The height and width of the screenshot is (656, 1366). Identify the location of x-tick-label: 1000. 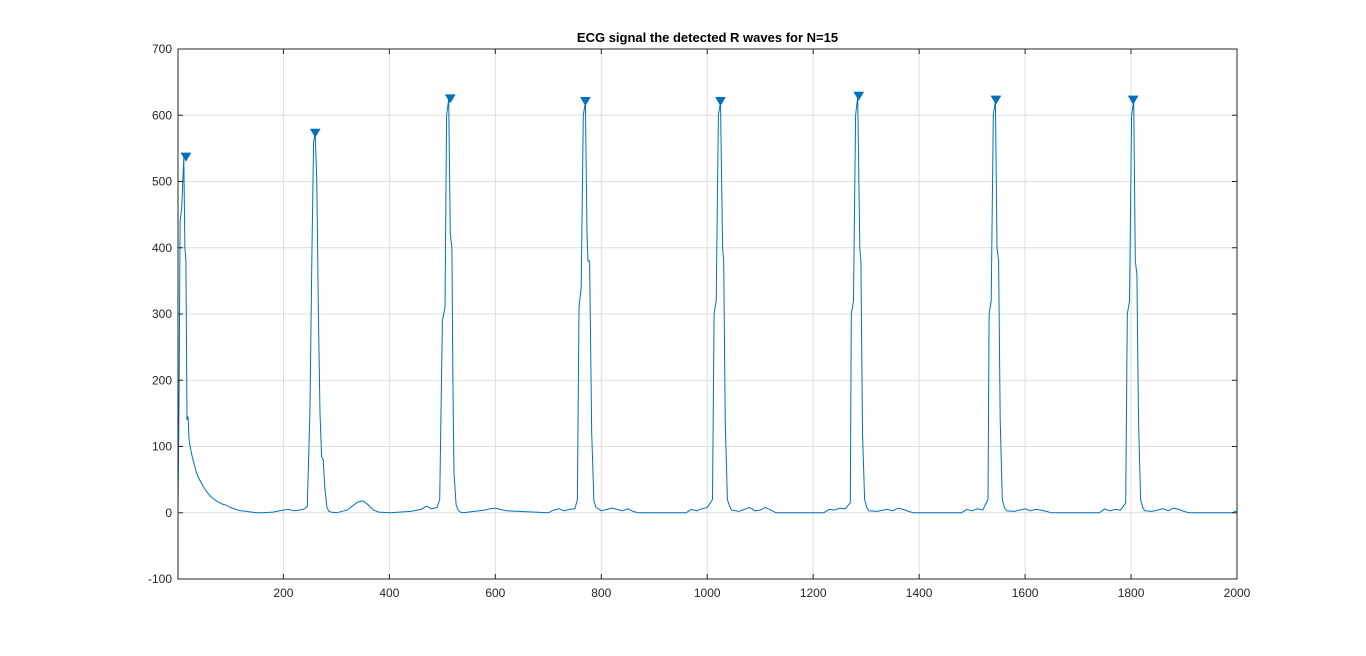
(707, 593).